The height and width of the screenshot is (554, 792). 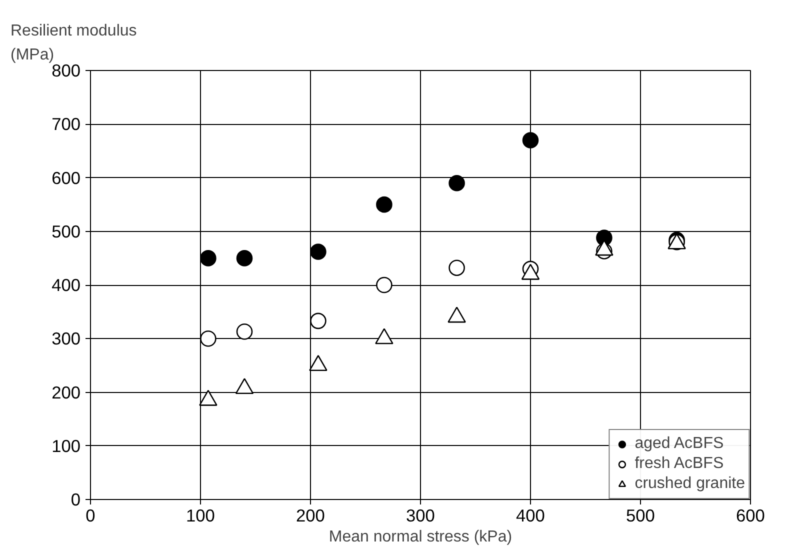 What do you see at coordinates (750, 516) in the screenshot?
I see `x-tick-label: 600` at bounding box center [750, 516].